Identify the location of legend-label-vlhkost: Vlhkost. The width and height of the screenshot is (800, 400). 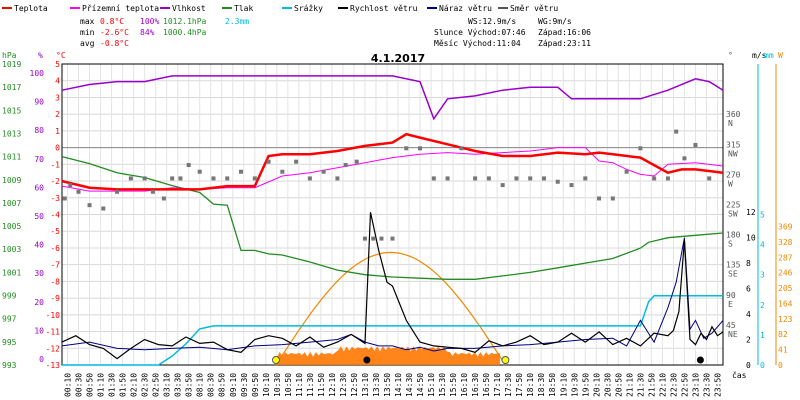
(189, 8).